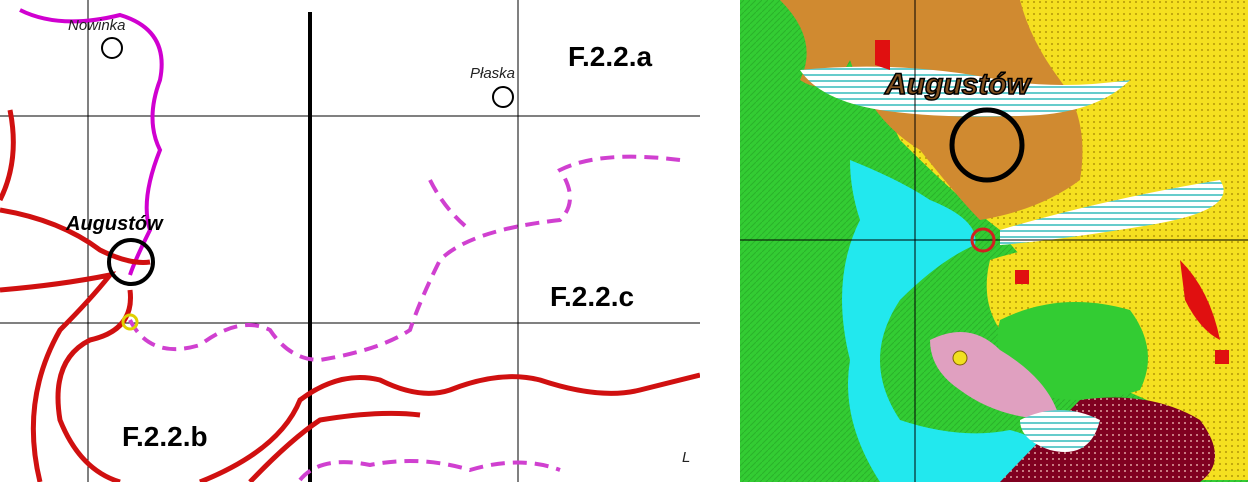 The image size is (1248, 482). What do you see at coordinates (686, 457) in the screenshot?
I see `place-label: L` at bounding box center [686, 457].